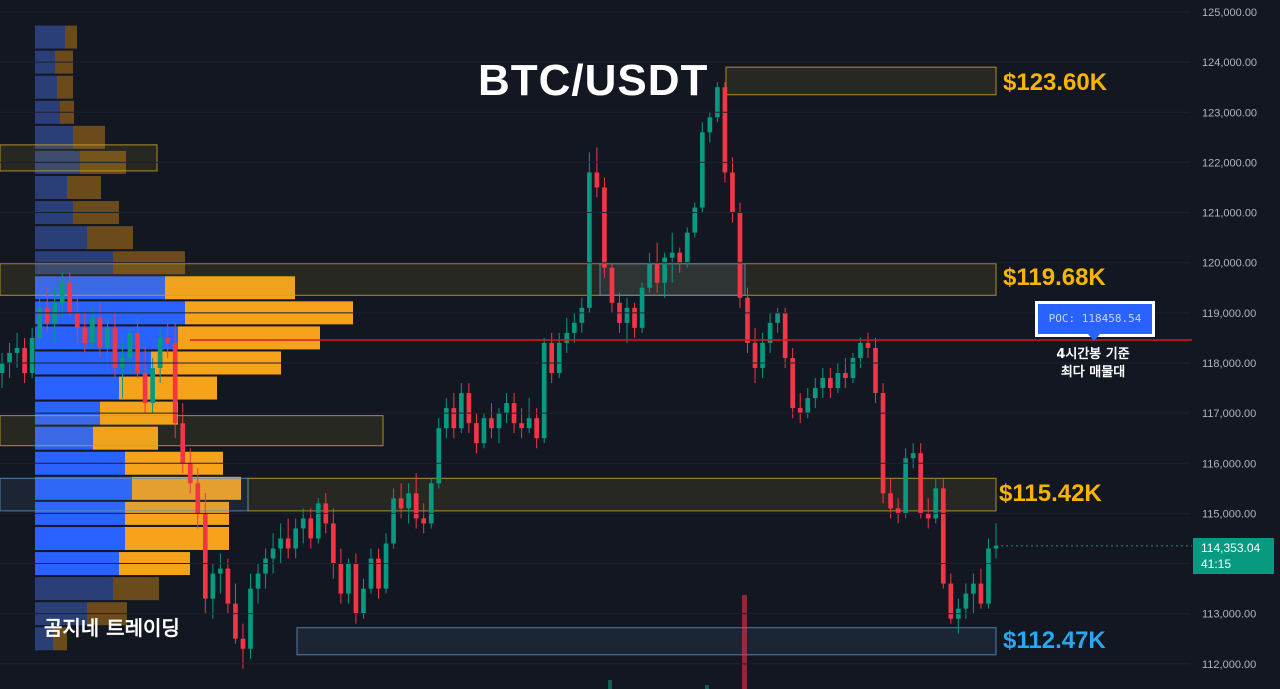  Describe the element at coordinates (1054, 640) in the screenshot. I see `level-label-112470: $112.47K` at that location.